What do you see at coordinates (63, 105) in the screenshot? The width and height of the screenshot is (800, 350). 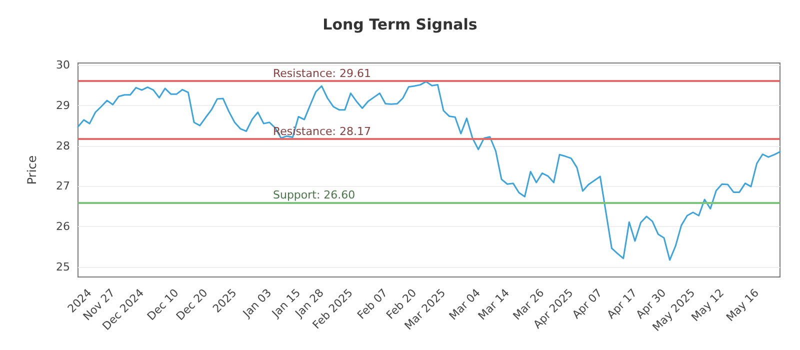 I see `y-tick-label: 29` at bounding box center [63, 105].